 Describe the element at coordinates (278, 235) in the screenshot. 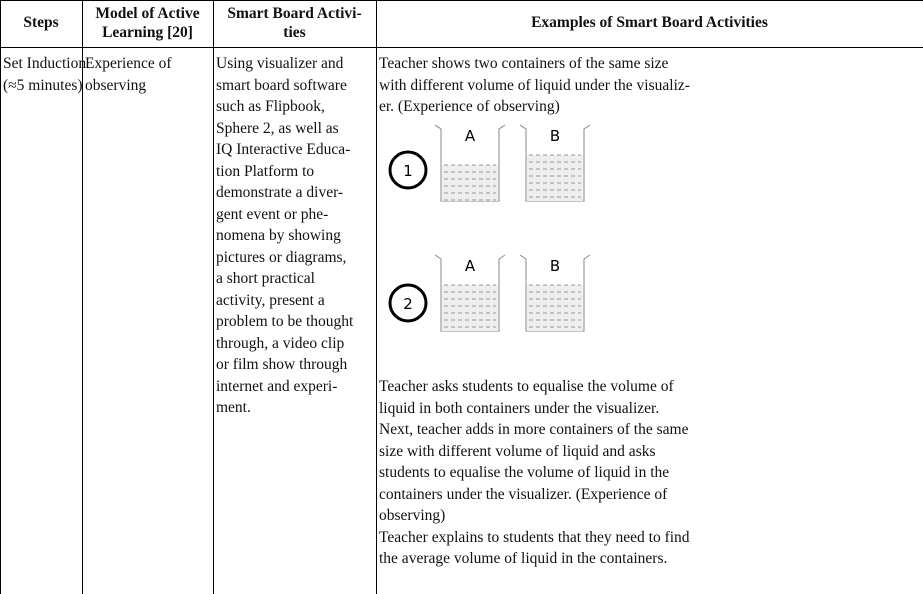

I see `cell-text: nomena by showing` at that location.